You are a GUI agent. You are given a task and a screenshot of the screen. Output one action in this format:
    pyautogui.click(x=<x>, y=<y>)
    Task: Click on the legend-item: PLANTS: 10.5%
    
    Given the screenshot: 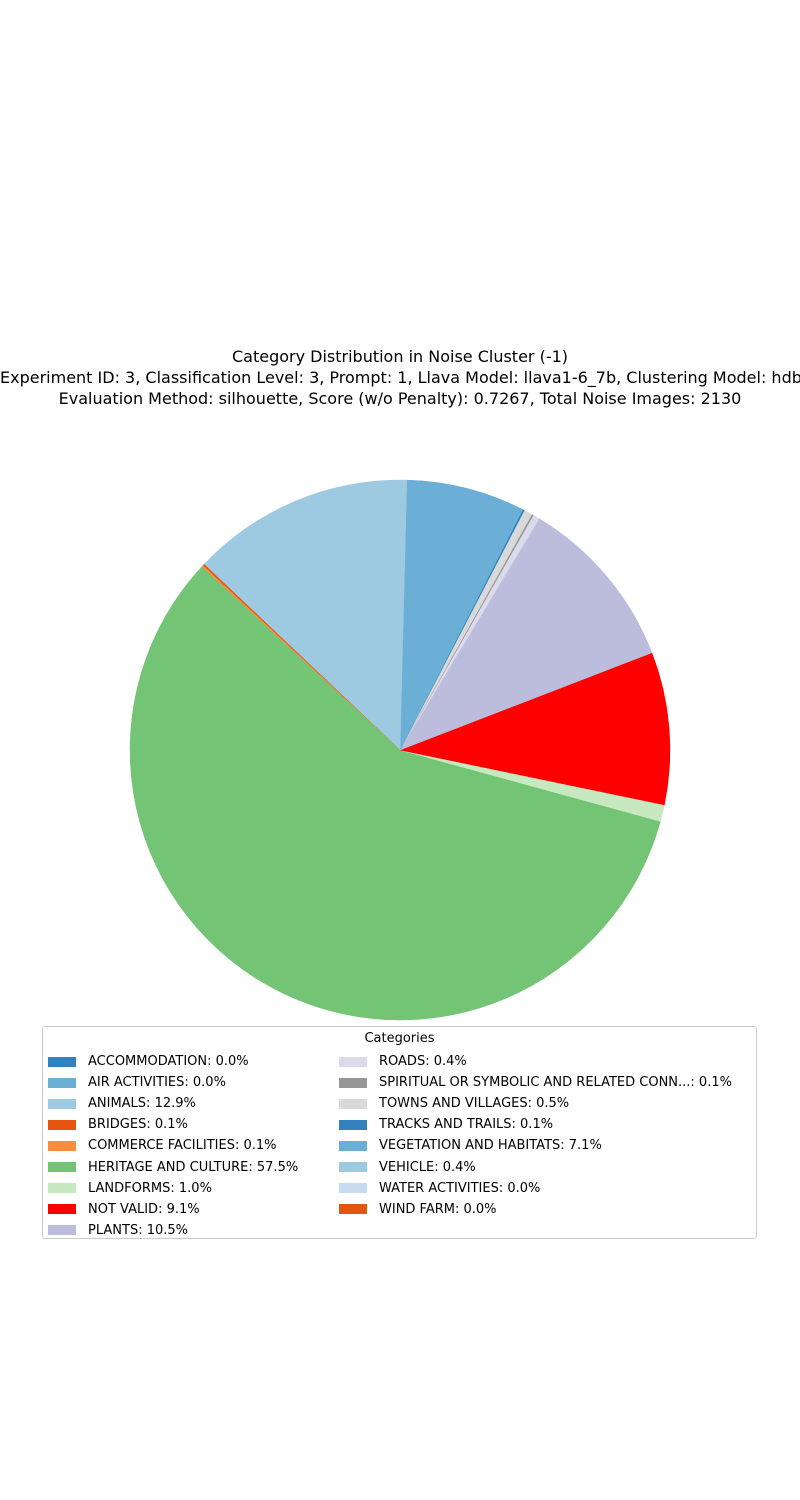 What is the action you would take?
    pyautogui.click(x=173, y=1230)
    